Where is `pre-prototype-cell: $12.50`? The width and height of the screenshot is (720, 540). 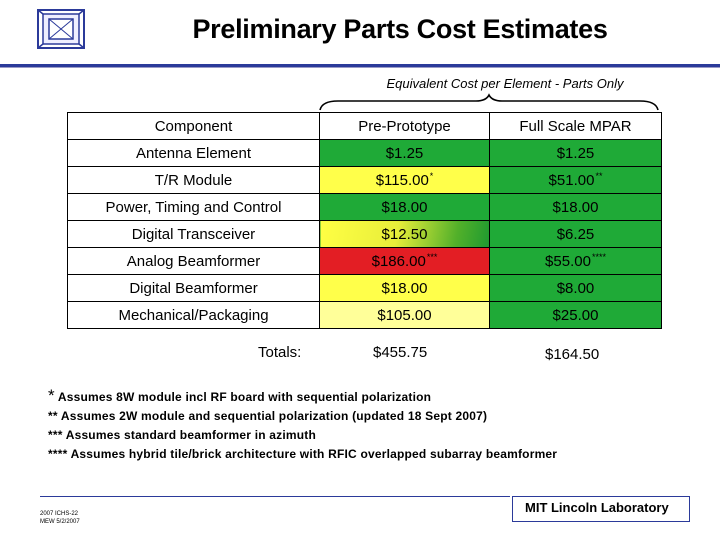 pre-prototype-cell: $12.50 is located at coordinates (404, 234).